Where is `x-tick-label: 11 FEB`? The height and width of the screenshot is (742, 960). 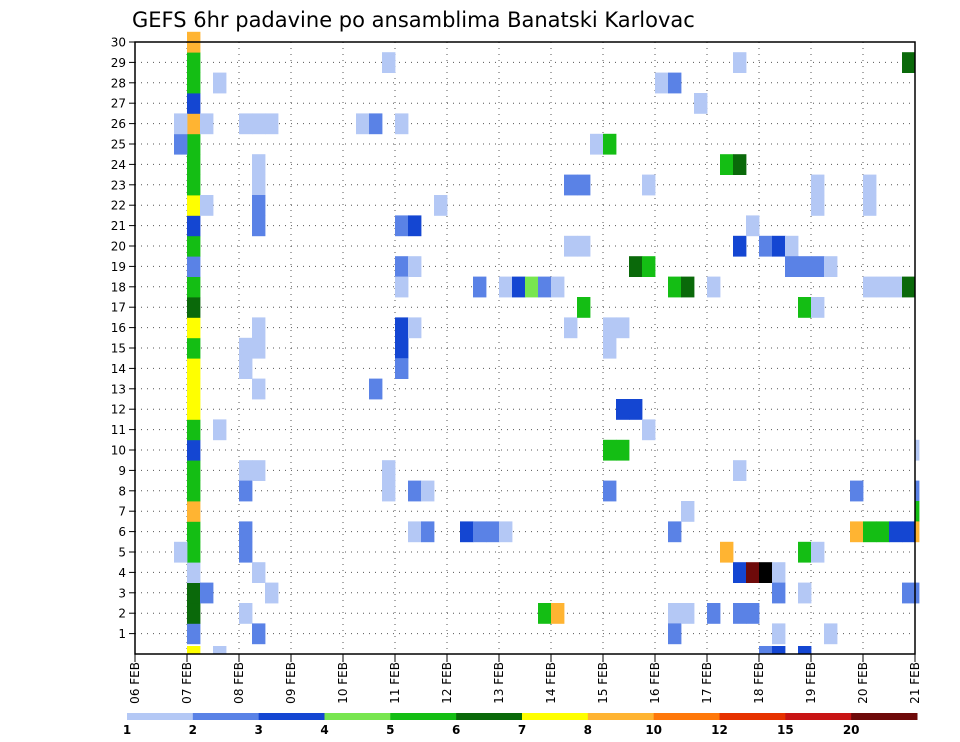 x-tick-label: 11 FEB is located at coordinates (395, 683).